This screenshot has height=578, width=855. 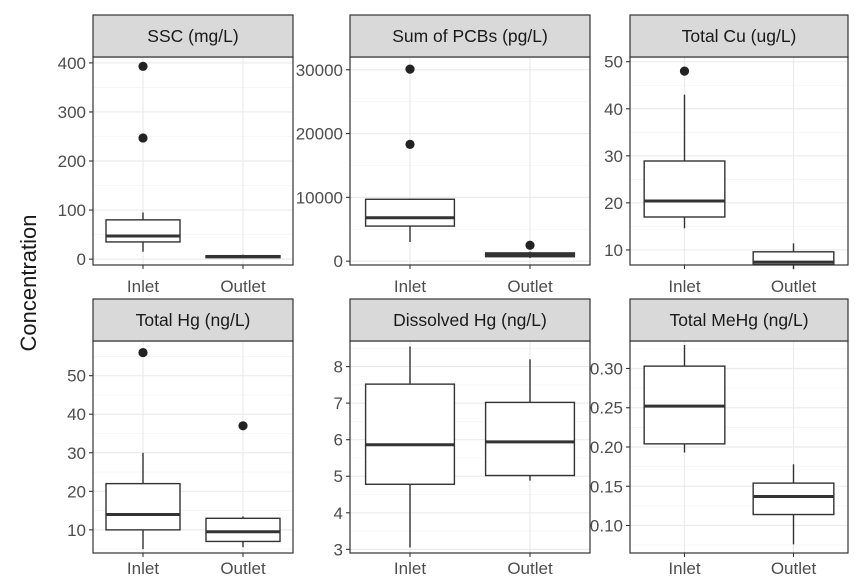 What do you see at coordinates (72, 210) in the screenshot?
I see `y-tick-label: 100` at bounding box center [72, 210].